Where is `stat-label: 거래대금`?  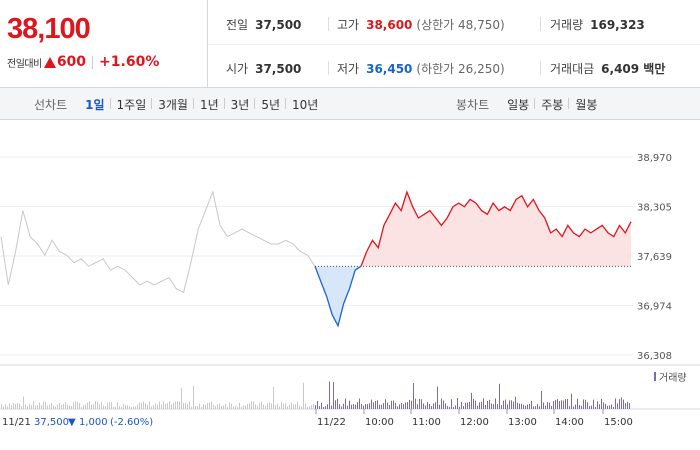 stat-label: 거래대금 is located at coordinates (572, 69).